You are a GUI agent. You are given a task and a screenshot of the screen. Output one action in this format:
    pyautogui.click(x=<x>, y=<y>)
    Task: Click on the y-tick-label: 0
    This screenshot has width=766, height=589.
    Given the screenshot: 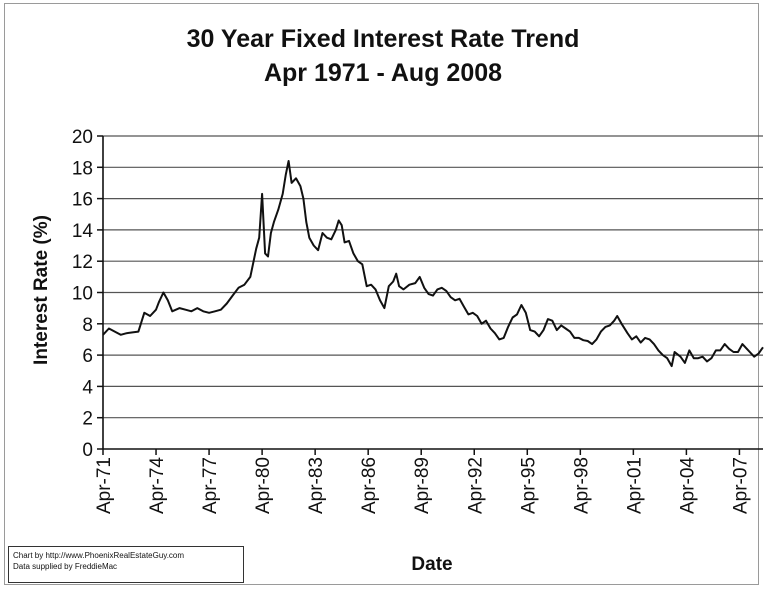 What is the action you would take?
    pyautogui.click(x=87, y=450)
    